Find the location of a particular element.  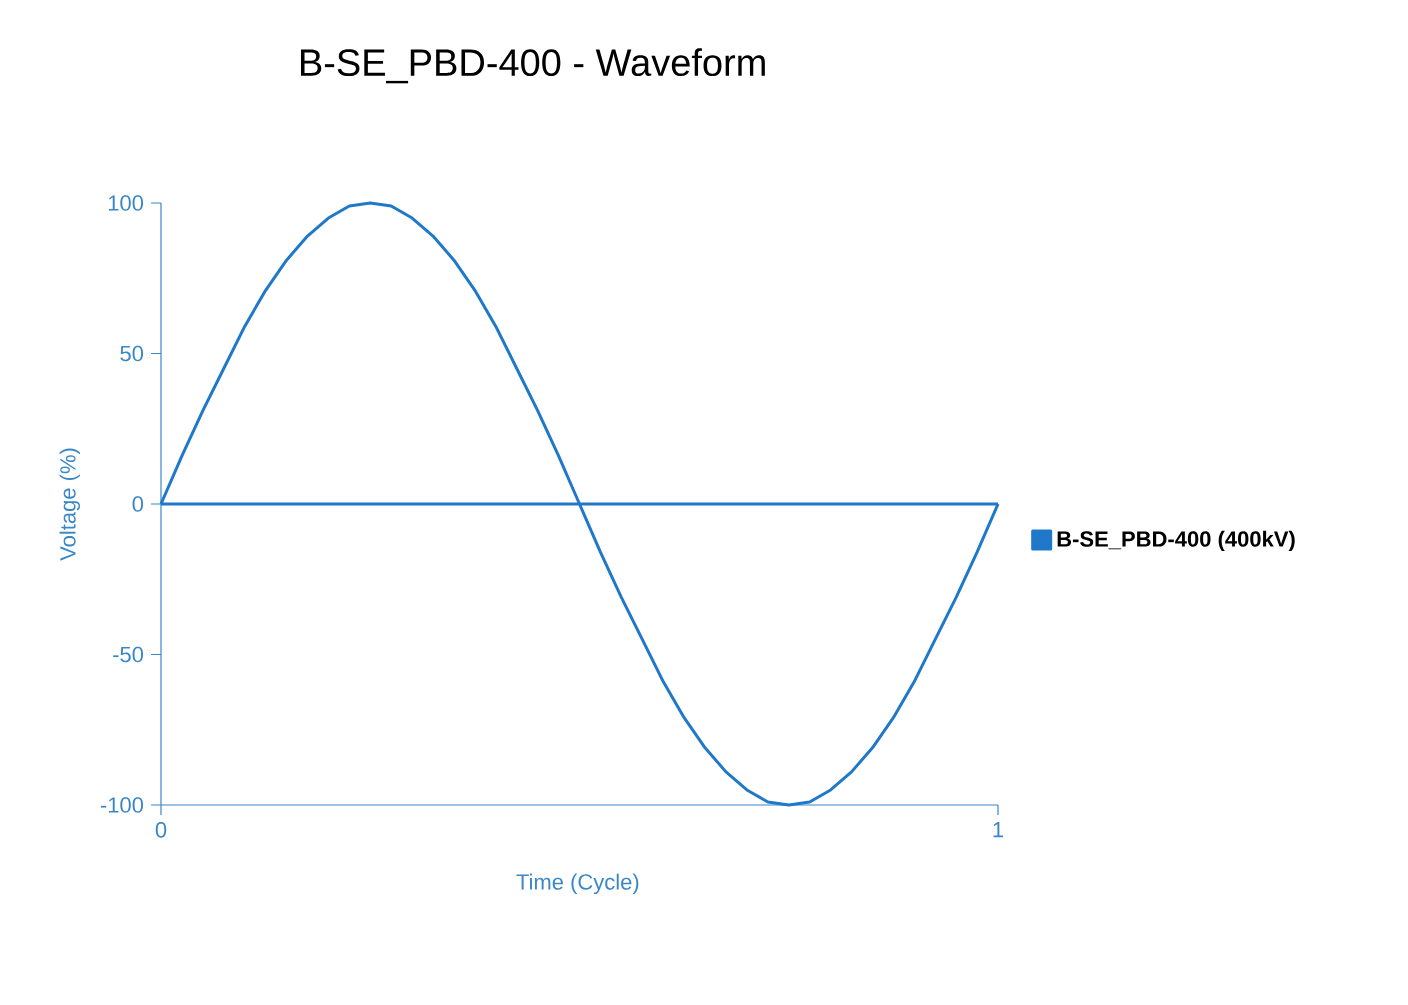

chart-title: B-SE_PBD-400 - Waveform is located at coordinates (532, 66).